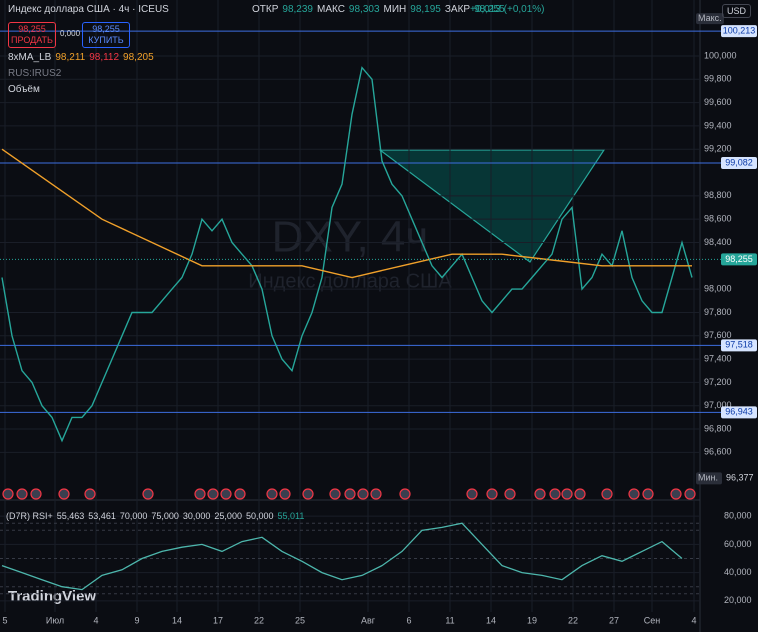 This screenshot has width=758, height=632. Describe the element at coordinates (489, 9) in the screenshot. I see `ohlc-value: 98,255` at that location.